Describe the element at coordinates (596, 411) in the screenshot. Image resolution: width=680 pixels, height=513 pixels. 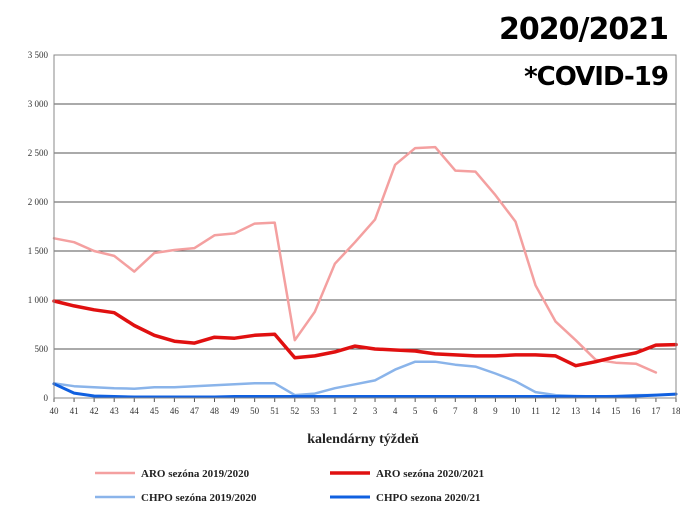
I see `x-tick-label: 14` at that location.